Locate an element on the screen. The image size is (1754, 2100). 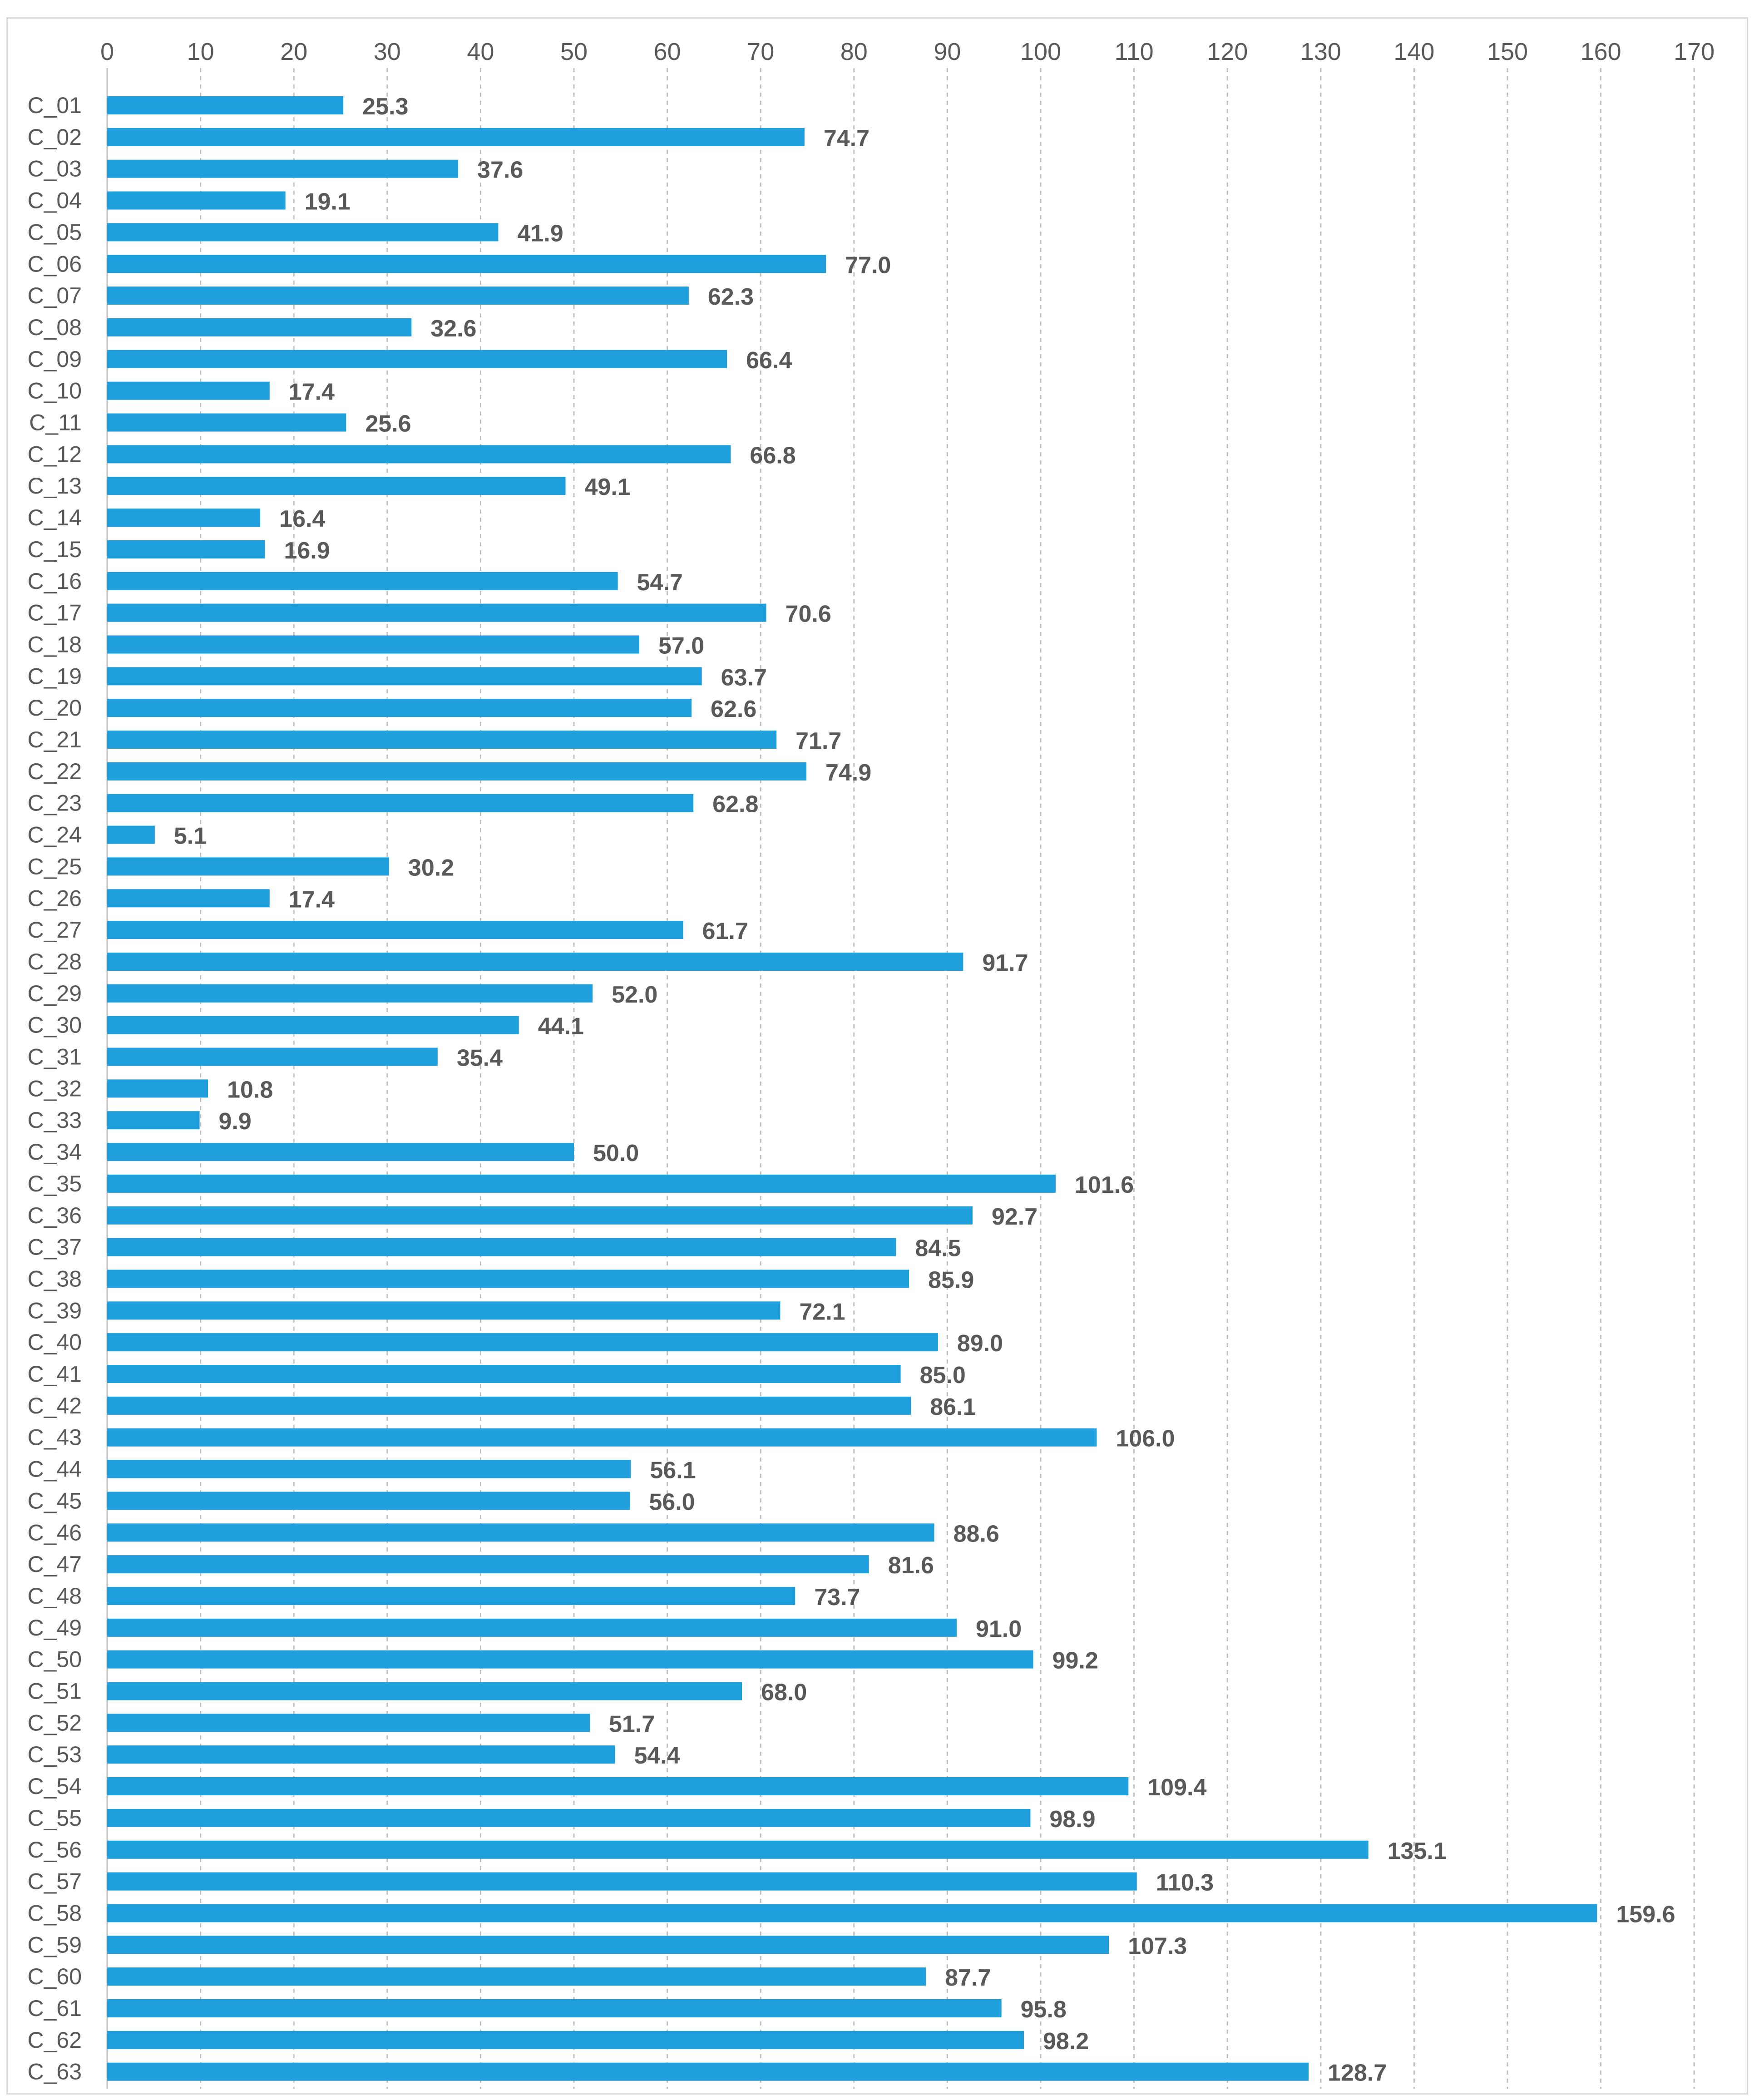
x-tick-label: 30 is located at coordinates (387, 52).